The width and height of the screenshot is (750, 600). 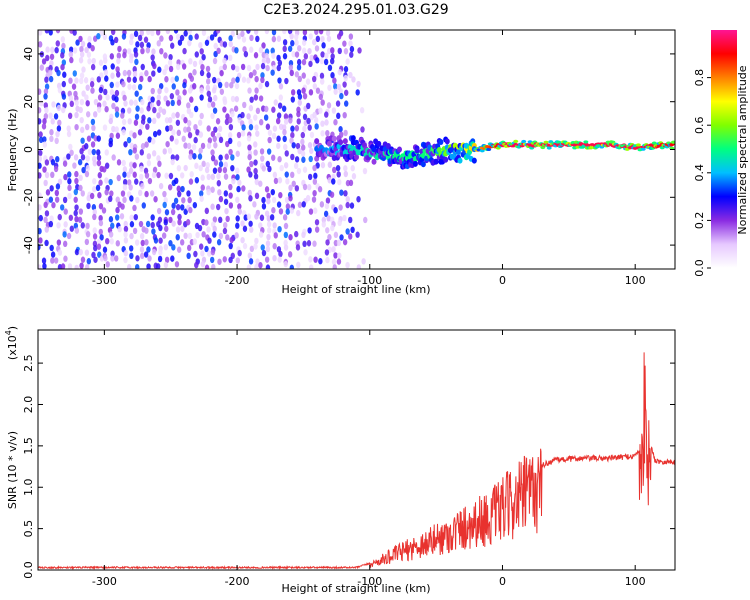 I want to click on svg-text: (x104), so click(x=11, y=343).